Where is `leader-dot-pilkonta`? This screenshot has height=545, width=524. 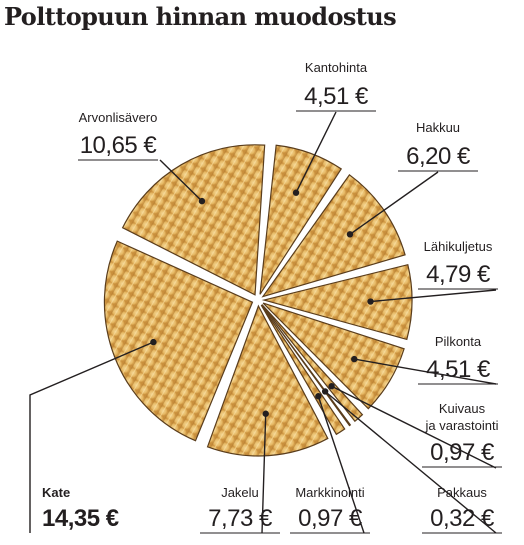 leader-dot-pilkonta is located at coordinates (354, 359).